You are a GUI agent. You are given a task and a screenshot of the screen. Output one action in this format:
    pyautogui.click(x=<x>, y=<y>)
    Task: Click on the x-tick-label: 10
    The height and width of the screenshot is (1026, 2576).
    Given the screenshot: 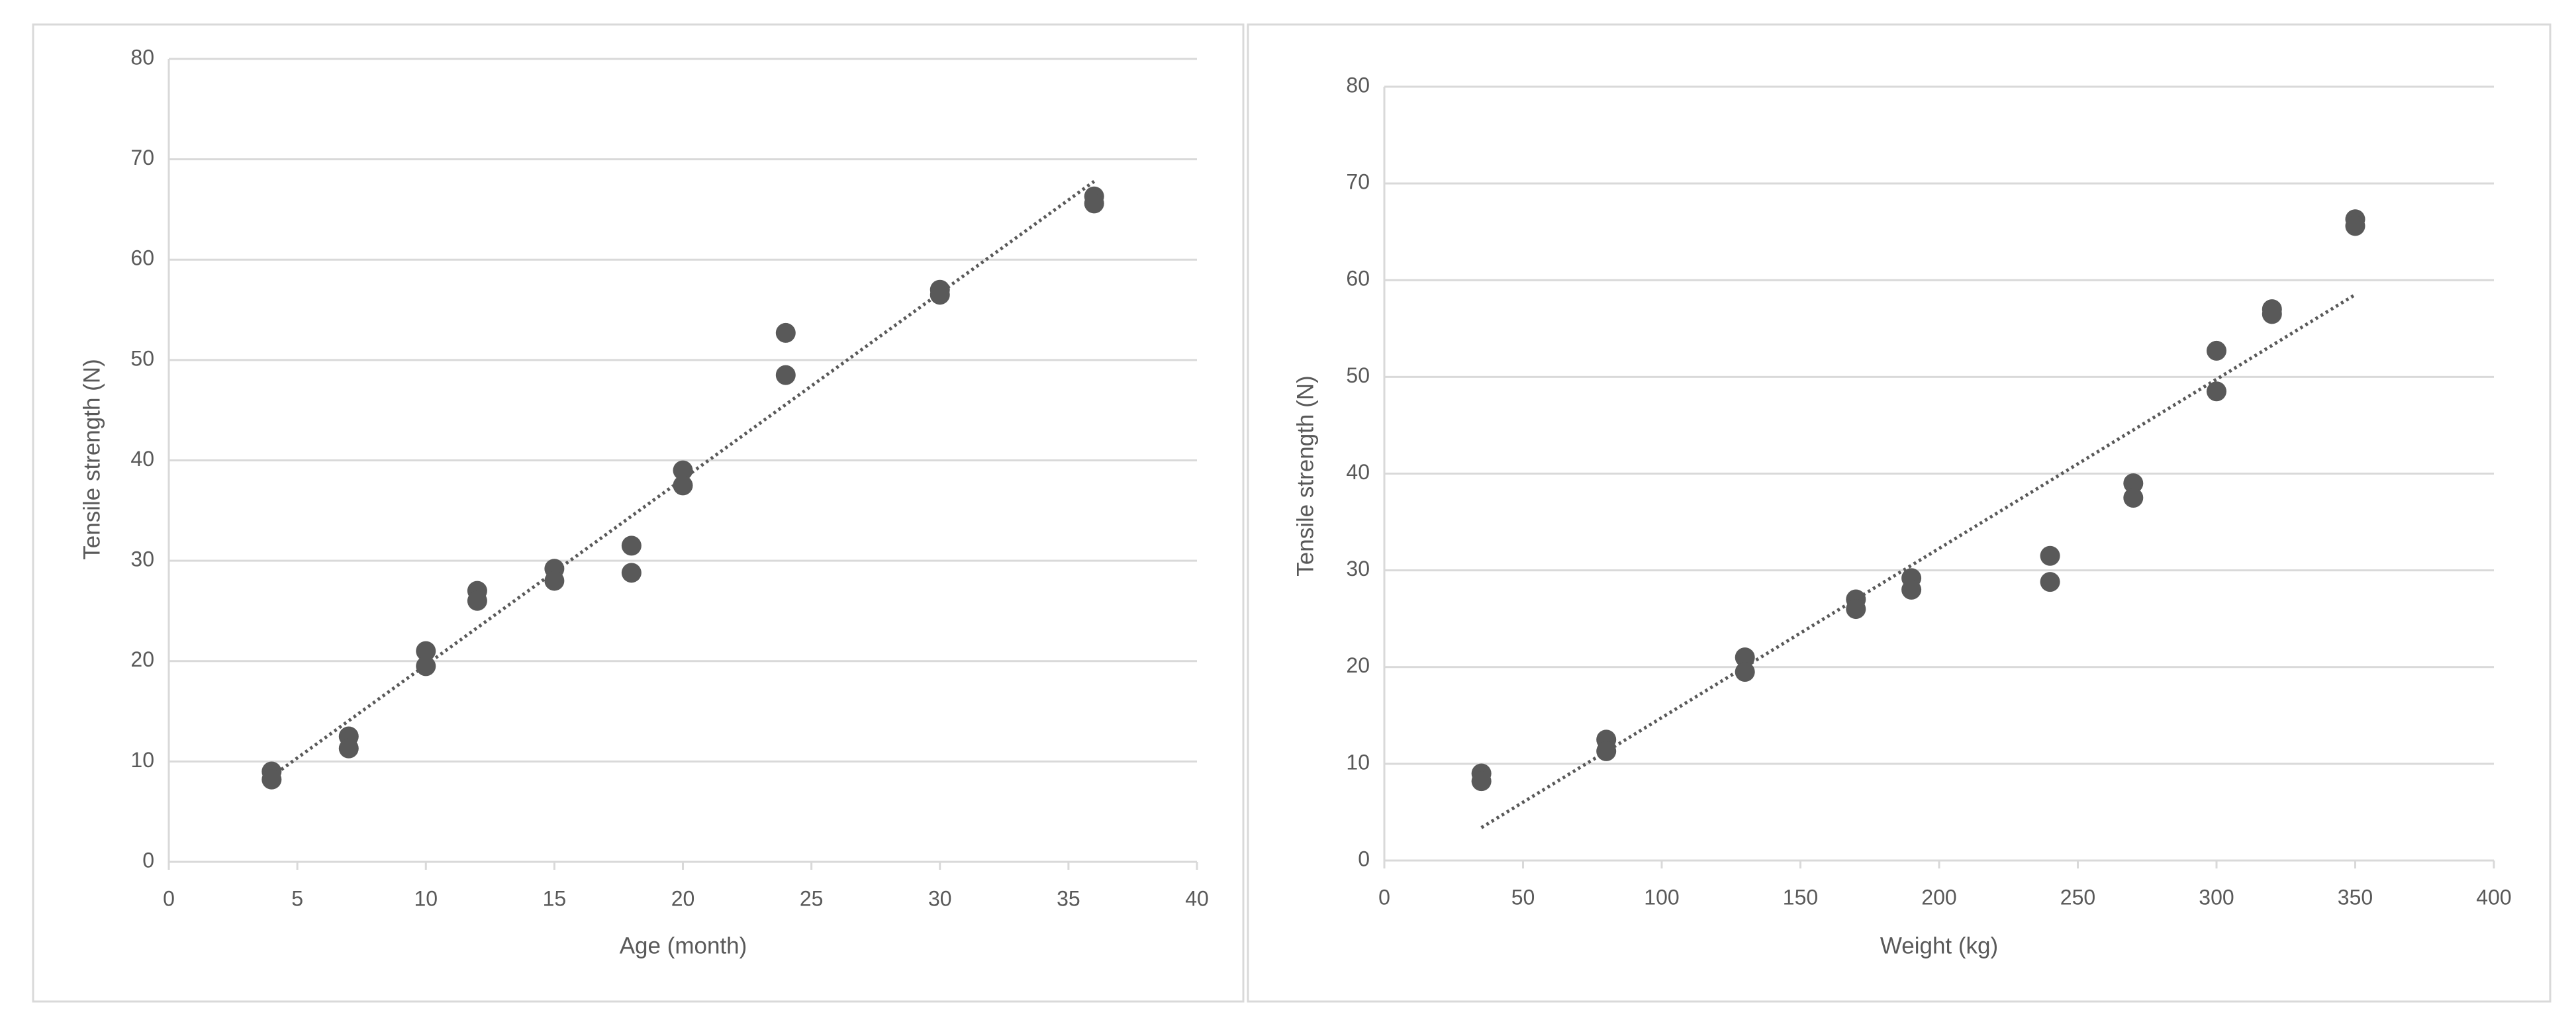 What is the action you would take?
    pyautogui.click(x=426, y=898)
    